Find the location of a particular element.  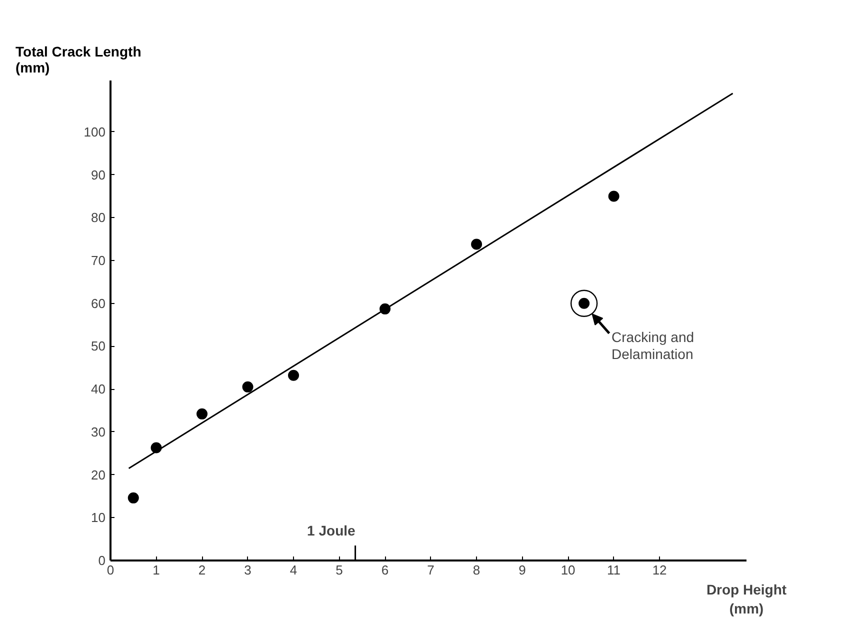

x-tick-label: 12 is located at coordinates (659, 570).